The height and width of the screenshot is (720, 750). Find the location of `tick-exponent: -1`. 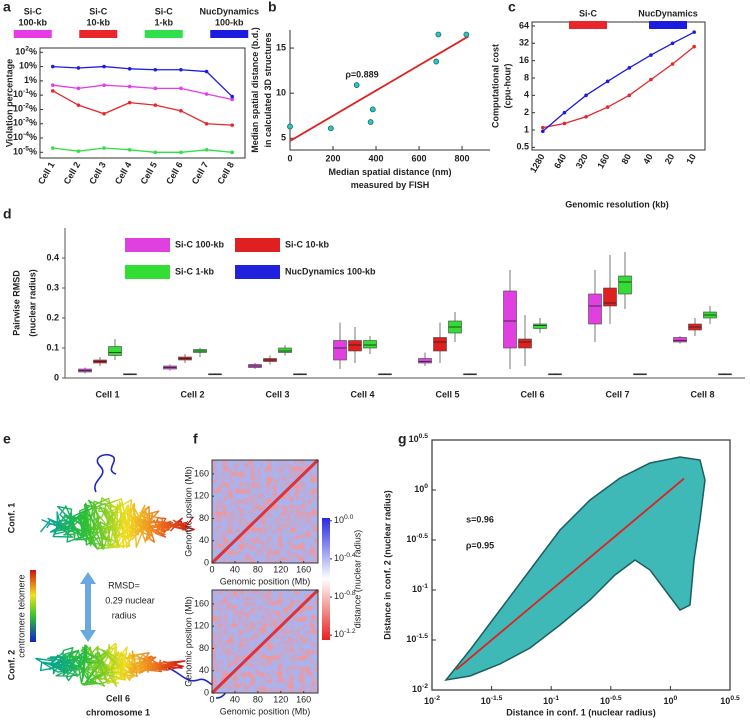

tick-exponent: -1 is located at coordinates (425, 586).